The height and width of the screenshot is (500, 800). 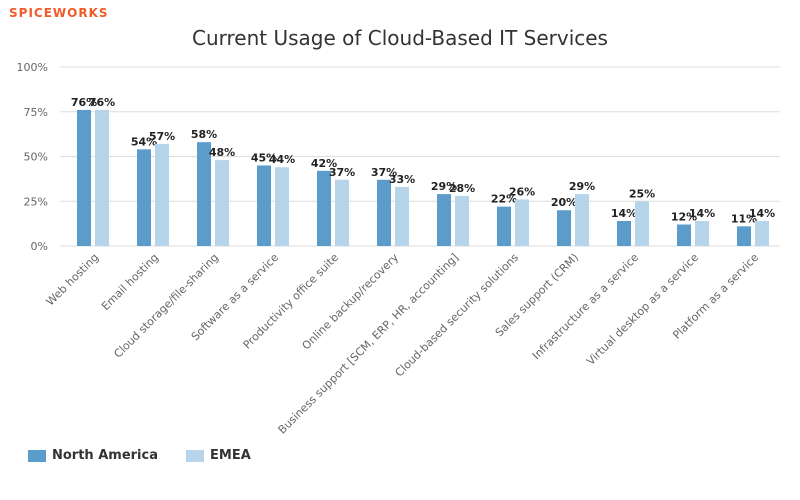 What do you see at coordinates (37, 455) in the screenshot?
I see `legend-swatch-north-america` at bounding box center [37, 455].